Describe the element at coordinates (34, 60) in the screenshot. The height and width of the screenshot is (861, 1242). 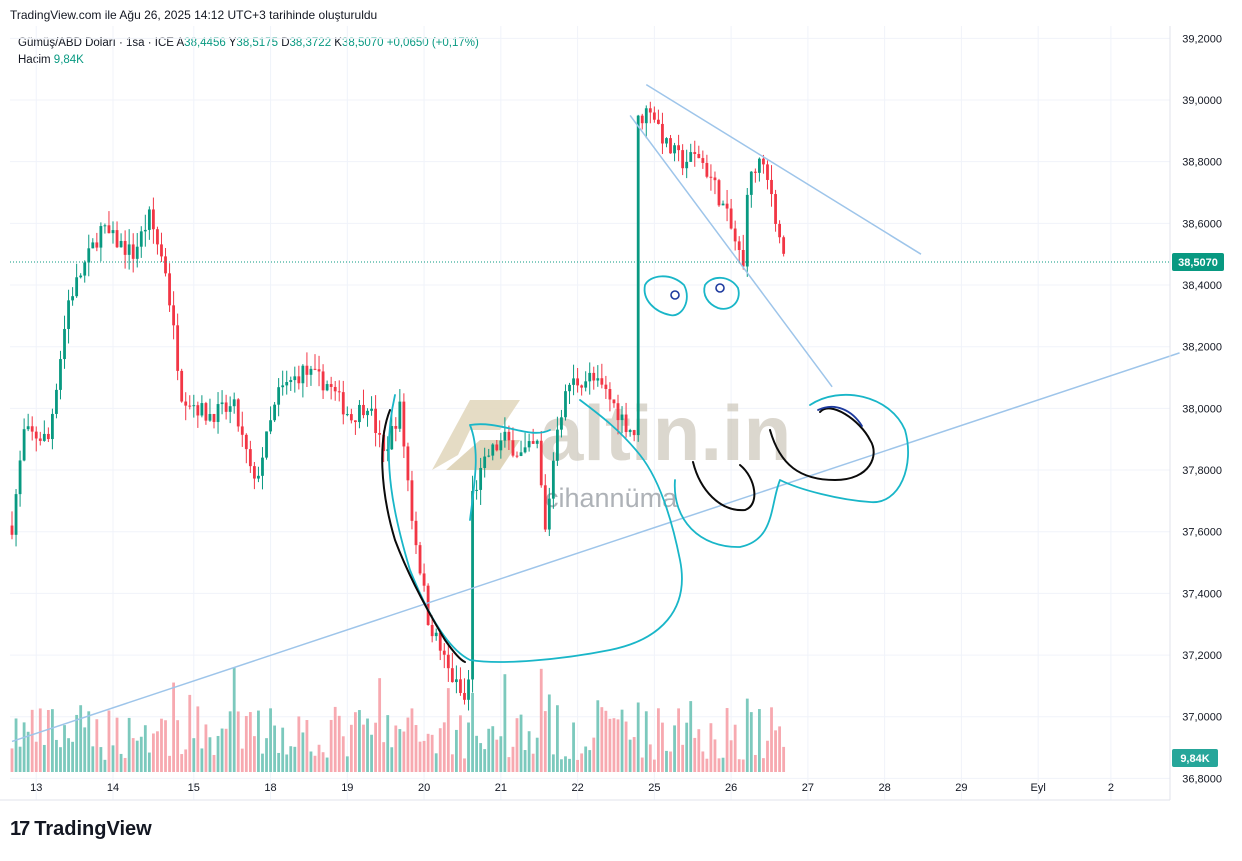
I see `volume-label: Hacim` at that location.